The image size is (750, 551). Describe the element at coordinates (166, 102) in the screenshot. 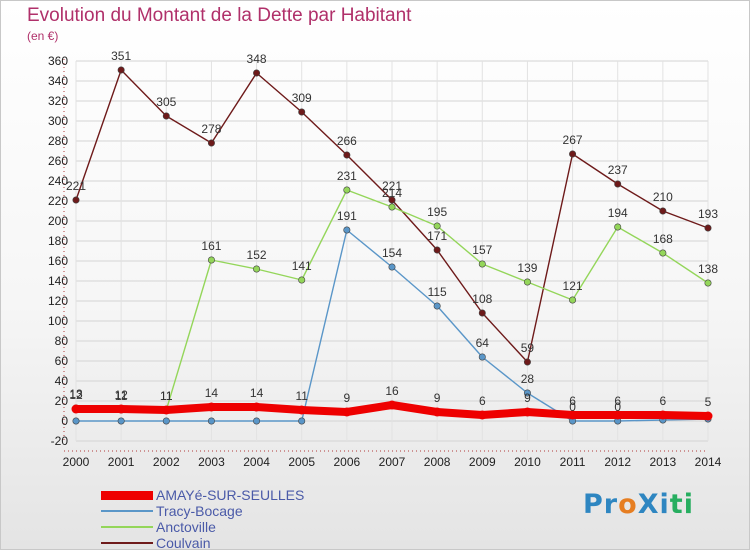

I see `data-label-coulvain: 305` at that location.